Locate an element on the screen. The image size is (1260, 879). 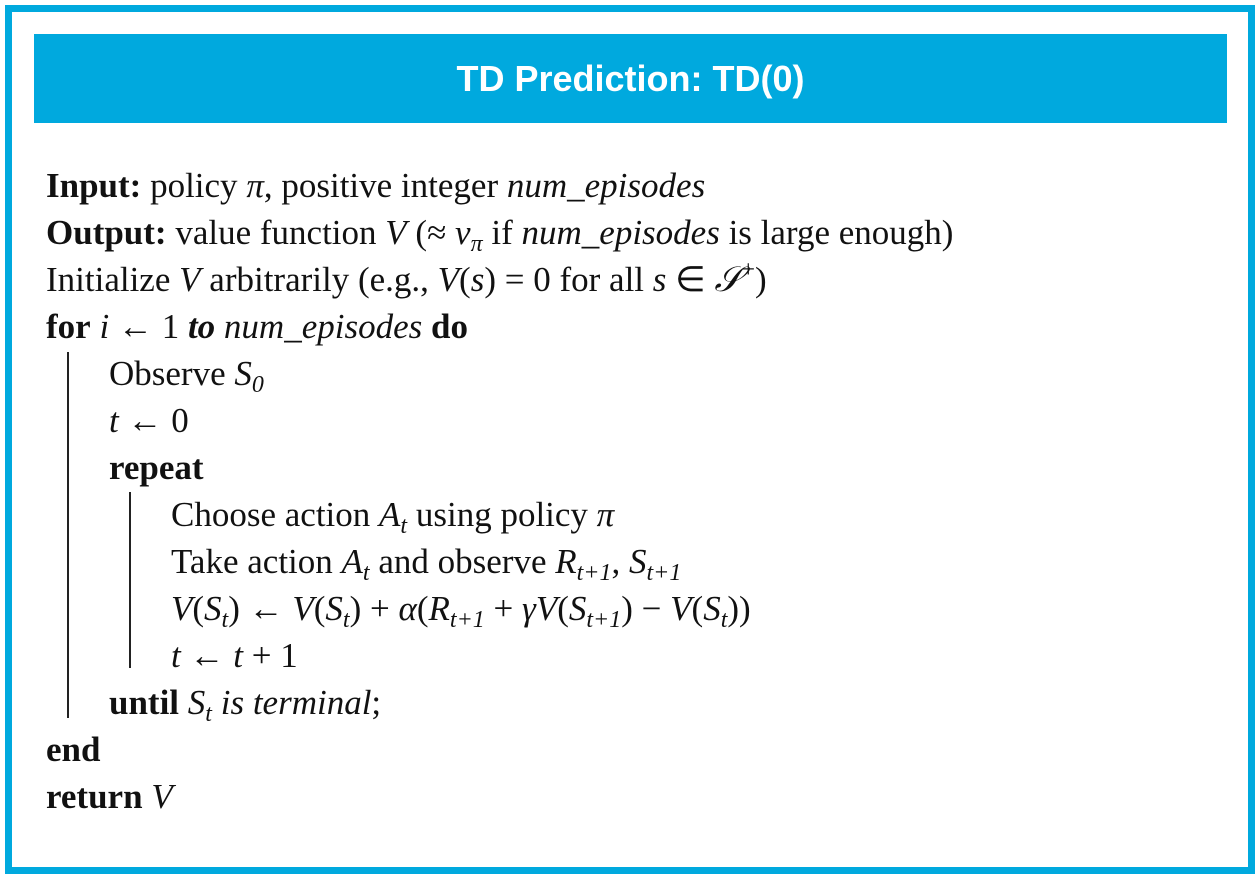
line-segment: and observe is located at coordinates (462, 561).